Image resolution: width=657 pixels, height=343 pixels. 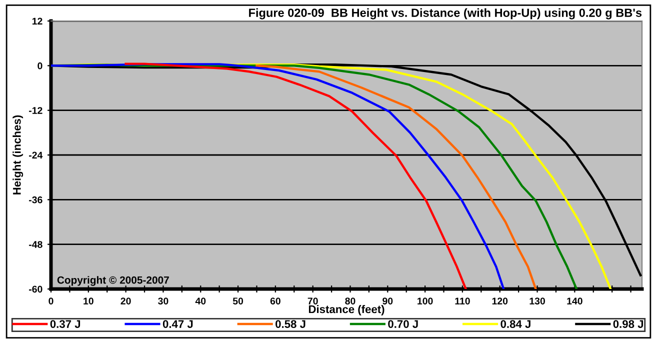 I want to click on legend-label: 0.47 J, so click(x=177, y=324).